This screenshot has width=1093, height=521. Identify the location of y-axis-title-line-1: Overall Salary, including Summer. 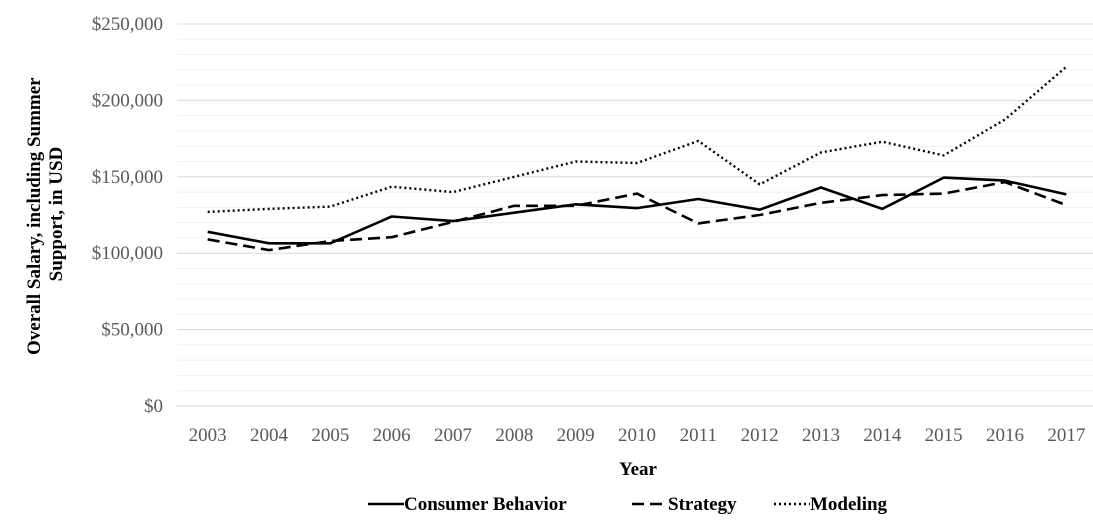
(34, 216).